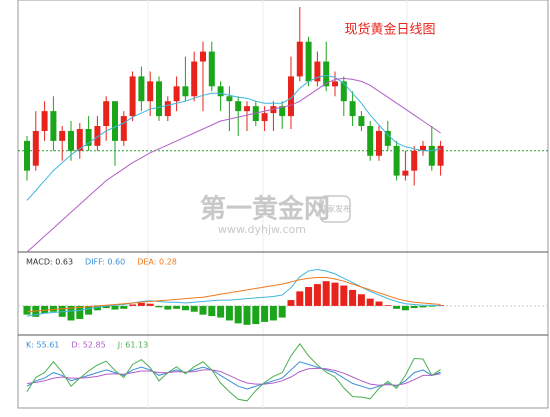 The height and width of the screenshot is (417, 550). What do you see at coordinates (105, 262) in the screenshot?
I see `indicator-label: DIFF: 0.60` at bounding box center [105, 262].